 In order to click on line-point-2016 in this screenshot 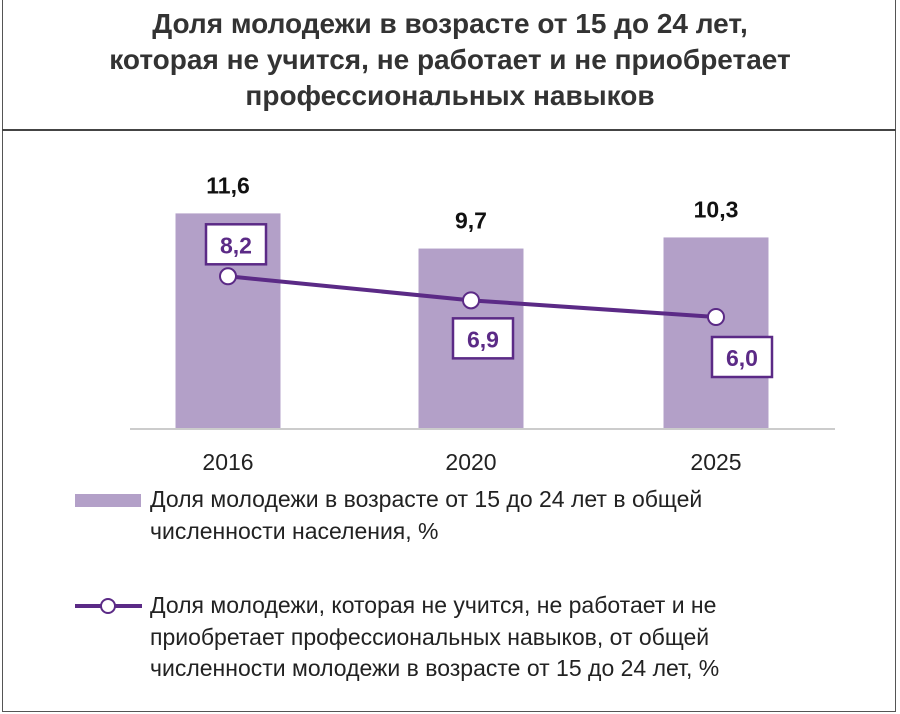, I will do `click(228, 276)`.